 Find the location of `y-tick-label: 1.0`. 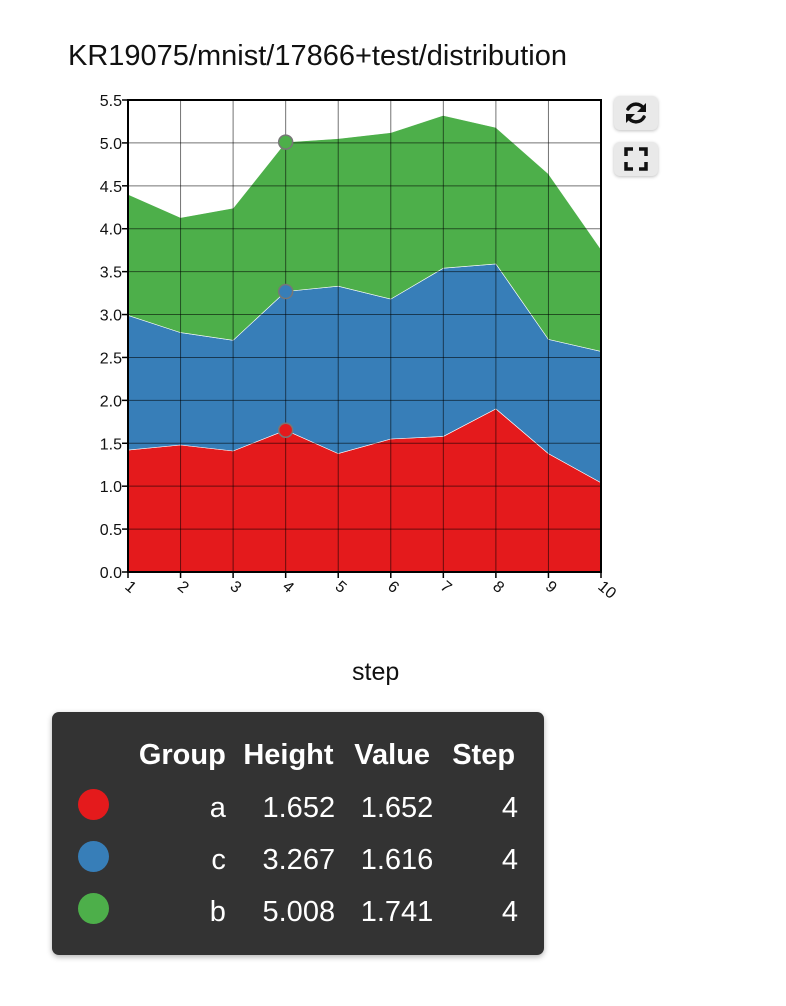

y-tick-label: 1.0 is located at coordinates (111, 487).